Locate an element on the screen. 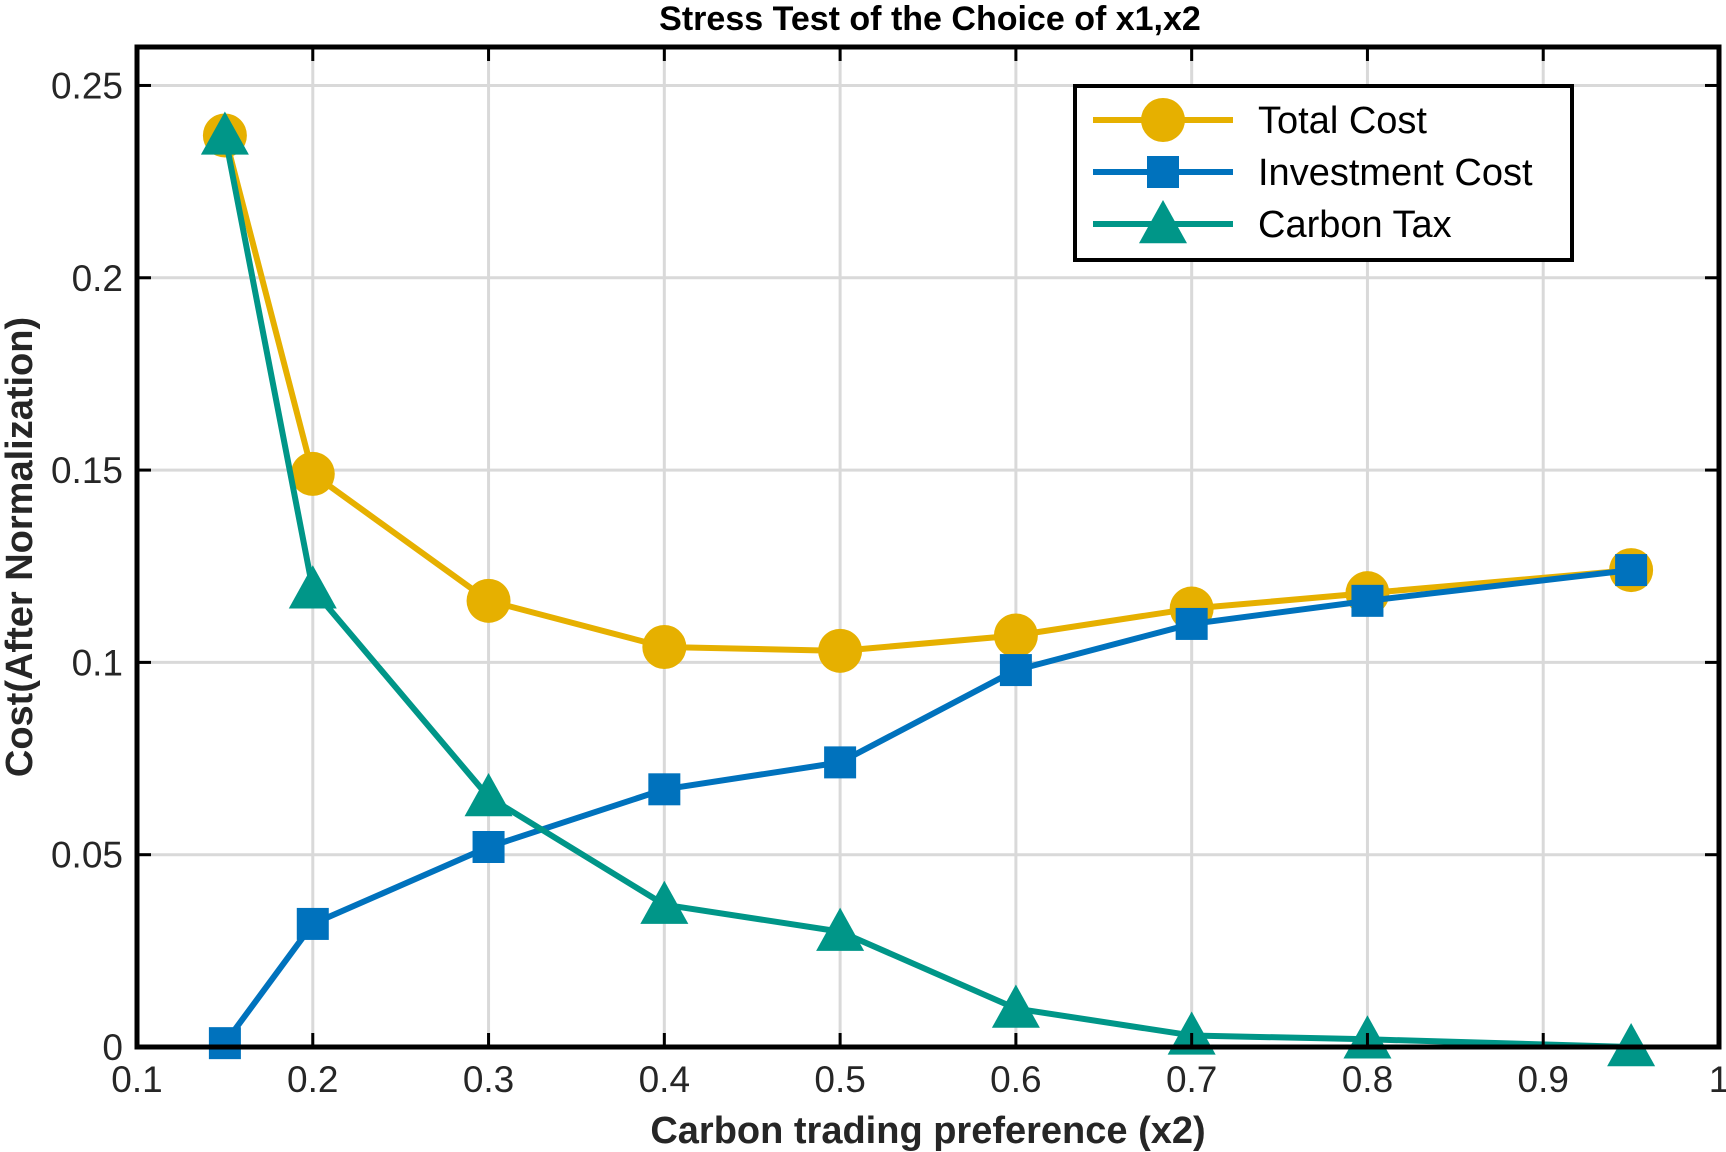 The height and width of the screenshot is (1152, 1726). legend-circle-marker is located at coordinates (1163, 120).